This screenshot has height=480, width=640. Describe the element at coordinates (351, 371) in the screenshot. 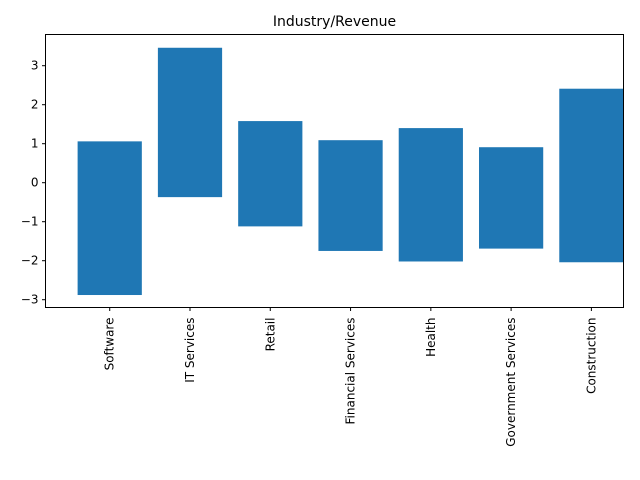

I see `x-tick-label: Financial Services` at that location.